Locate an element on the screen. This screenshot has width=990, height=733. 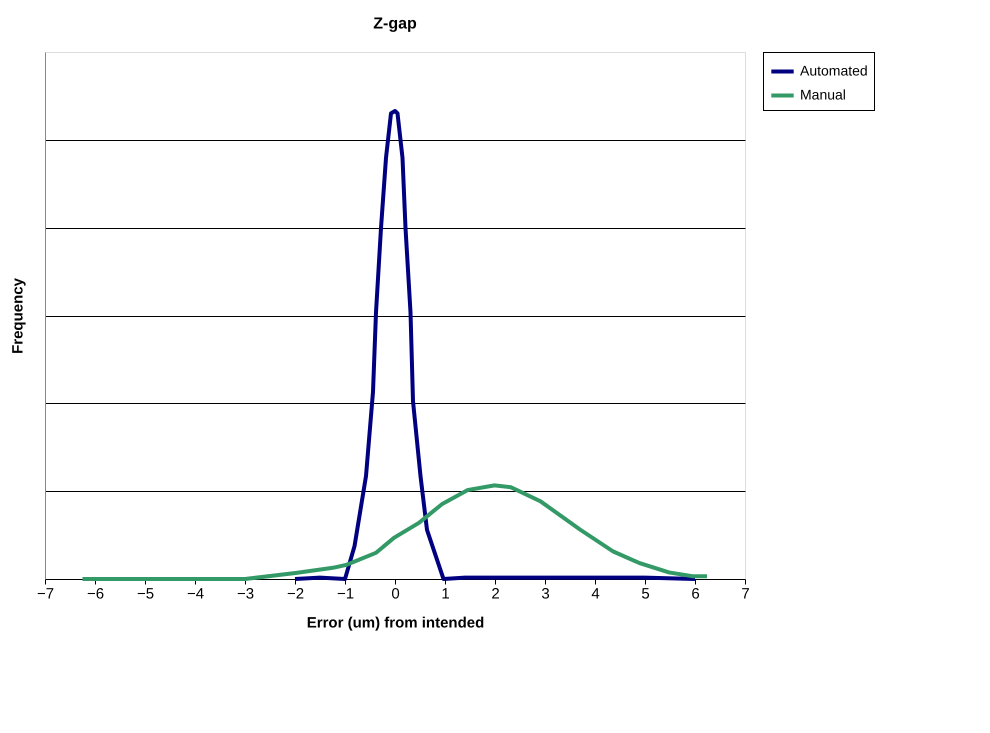
x-tick-label: 4 is located at coordinates (595, 594).